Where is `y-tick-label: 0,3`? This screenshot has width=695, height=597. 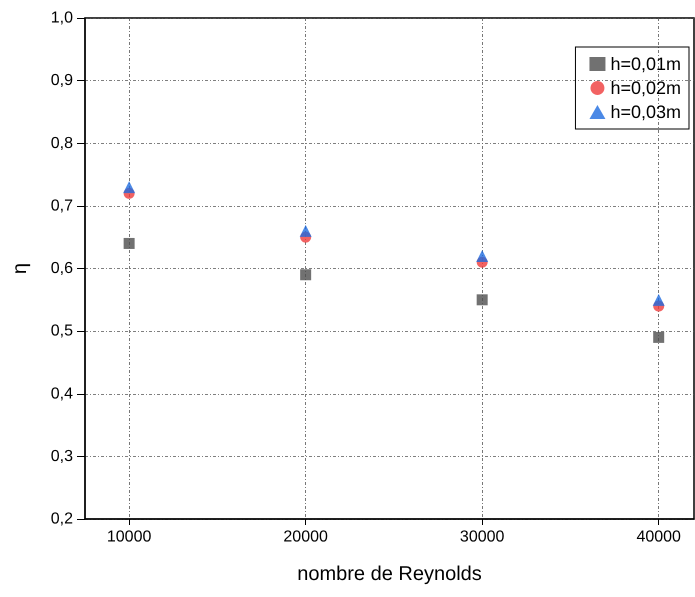 y-tick-label: 0,3 is located at coordinates (62, 456).